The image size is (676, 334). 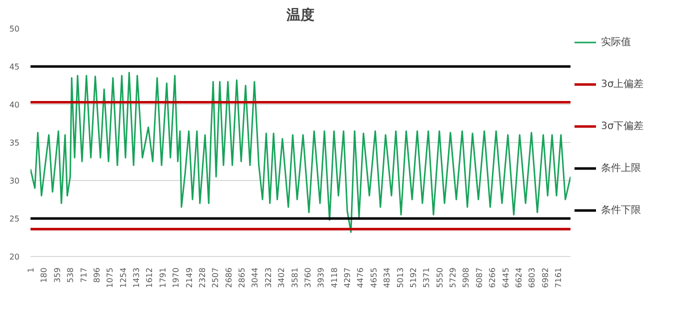 I want to click on x-tick-label: 5371, so click(x=427, y=278).